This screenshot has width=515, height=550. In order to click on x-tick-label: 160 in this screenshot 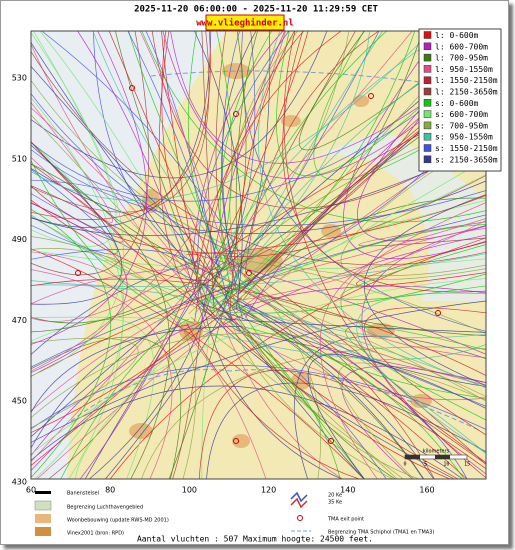, I will do `click(426, 490)`.